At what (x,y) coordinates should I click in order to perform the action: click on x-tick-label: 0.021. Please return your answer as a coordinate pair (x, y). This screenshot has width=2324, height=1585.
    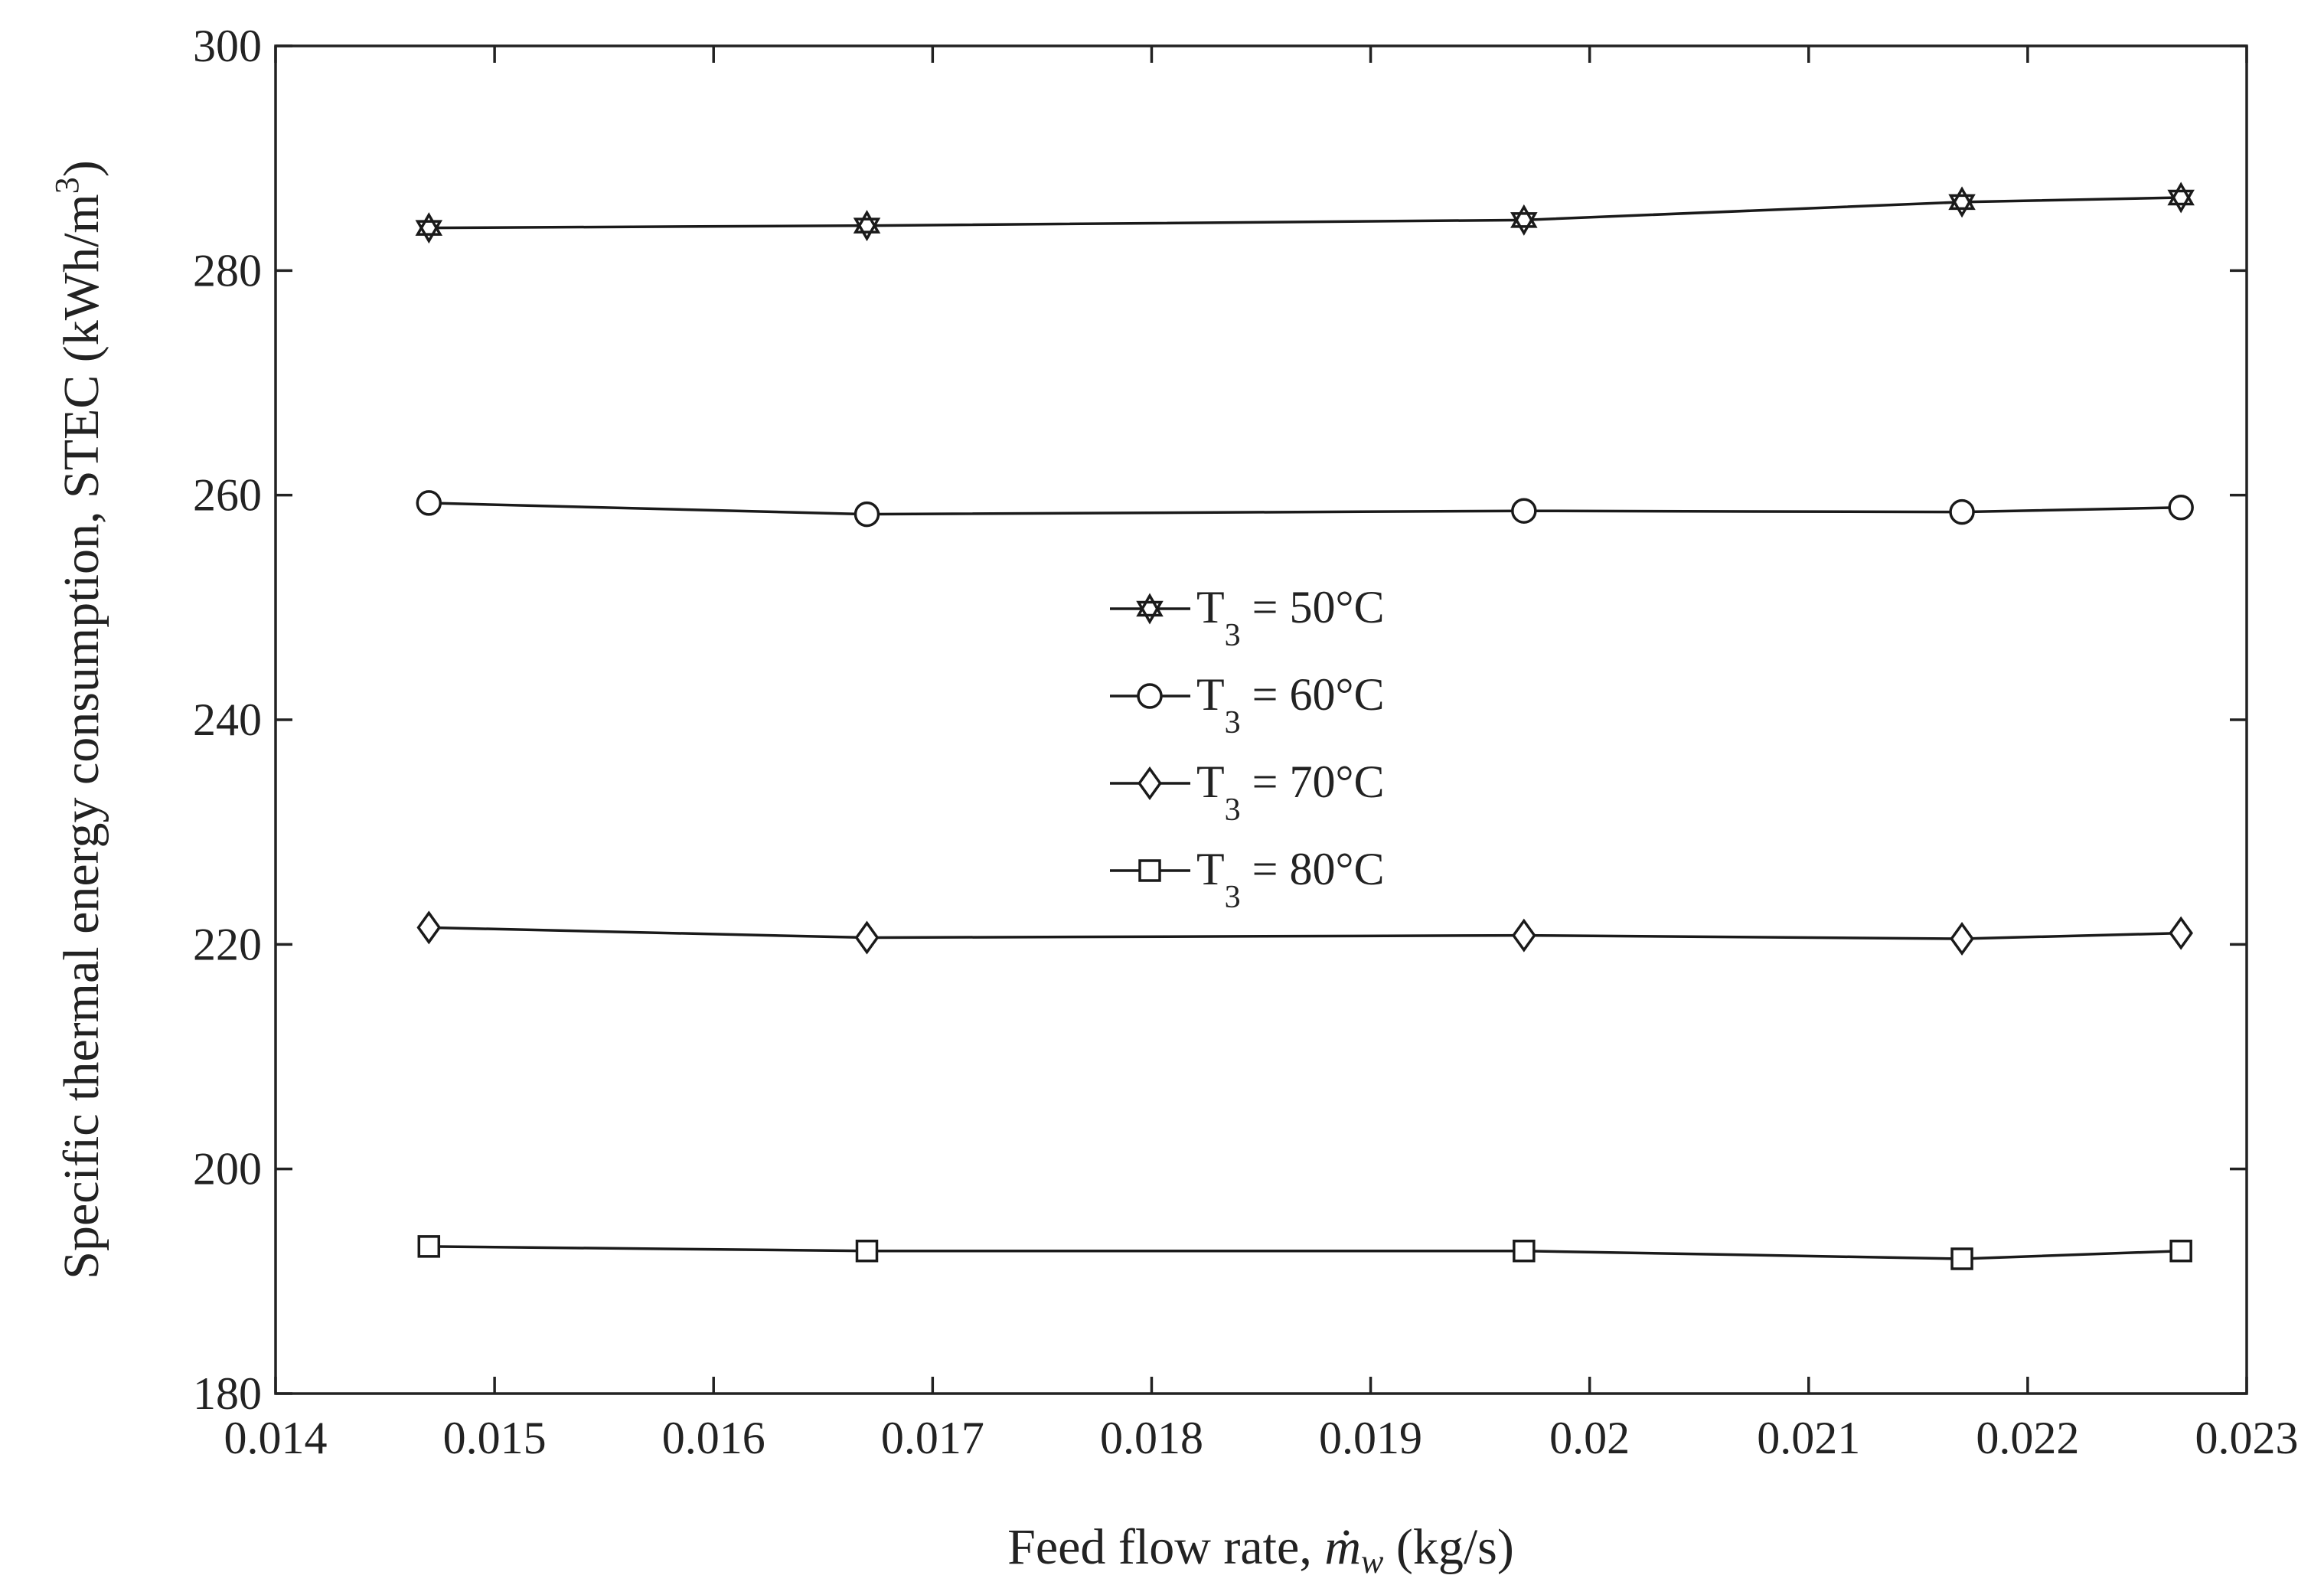
    Looking at the image, I should click on (1808, 1438).